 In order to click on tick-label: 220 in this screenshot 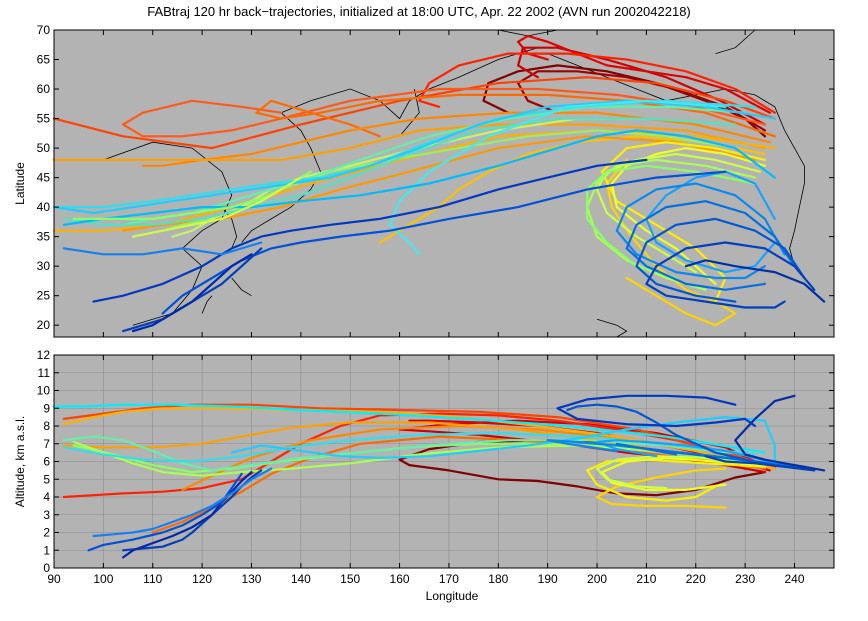, I will do `click(696, 579)`.